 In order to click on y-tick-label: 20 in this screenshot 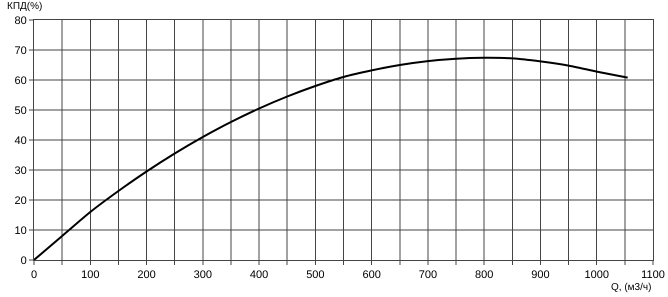, I will do `click(20, 200)`.